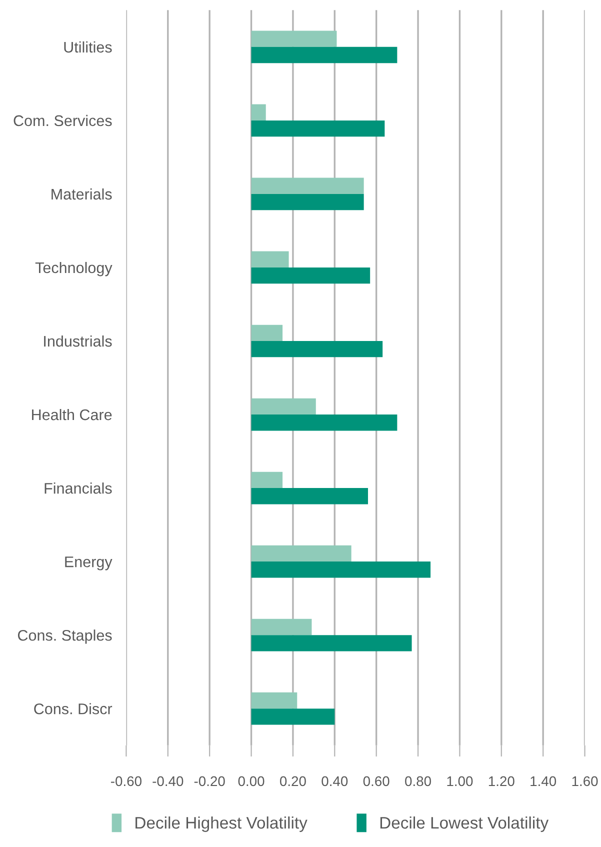 Image resolution: width=601 pixels, height=847 pixels. Describe the element at coordinates (88, 563) in the screenshot. I see `y-tick-label: Energy` at that location.